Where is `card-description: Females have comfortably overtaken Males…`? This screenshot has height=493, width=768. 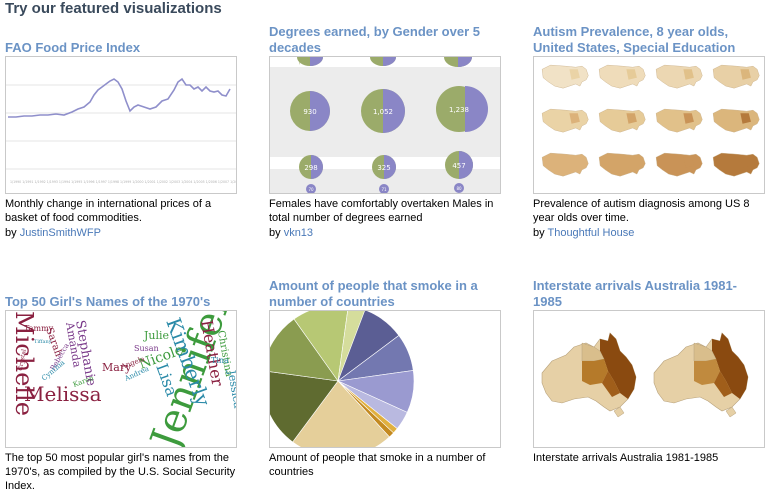
card-description: Females have comfortably overtaken Males… is located at coordinates (381, 211).